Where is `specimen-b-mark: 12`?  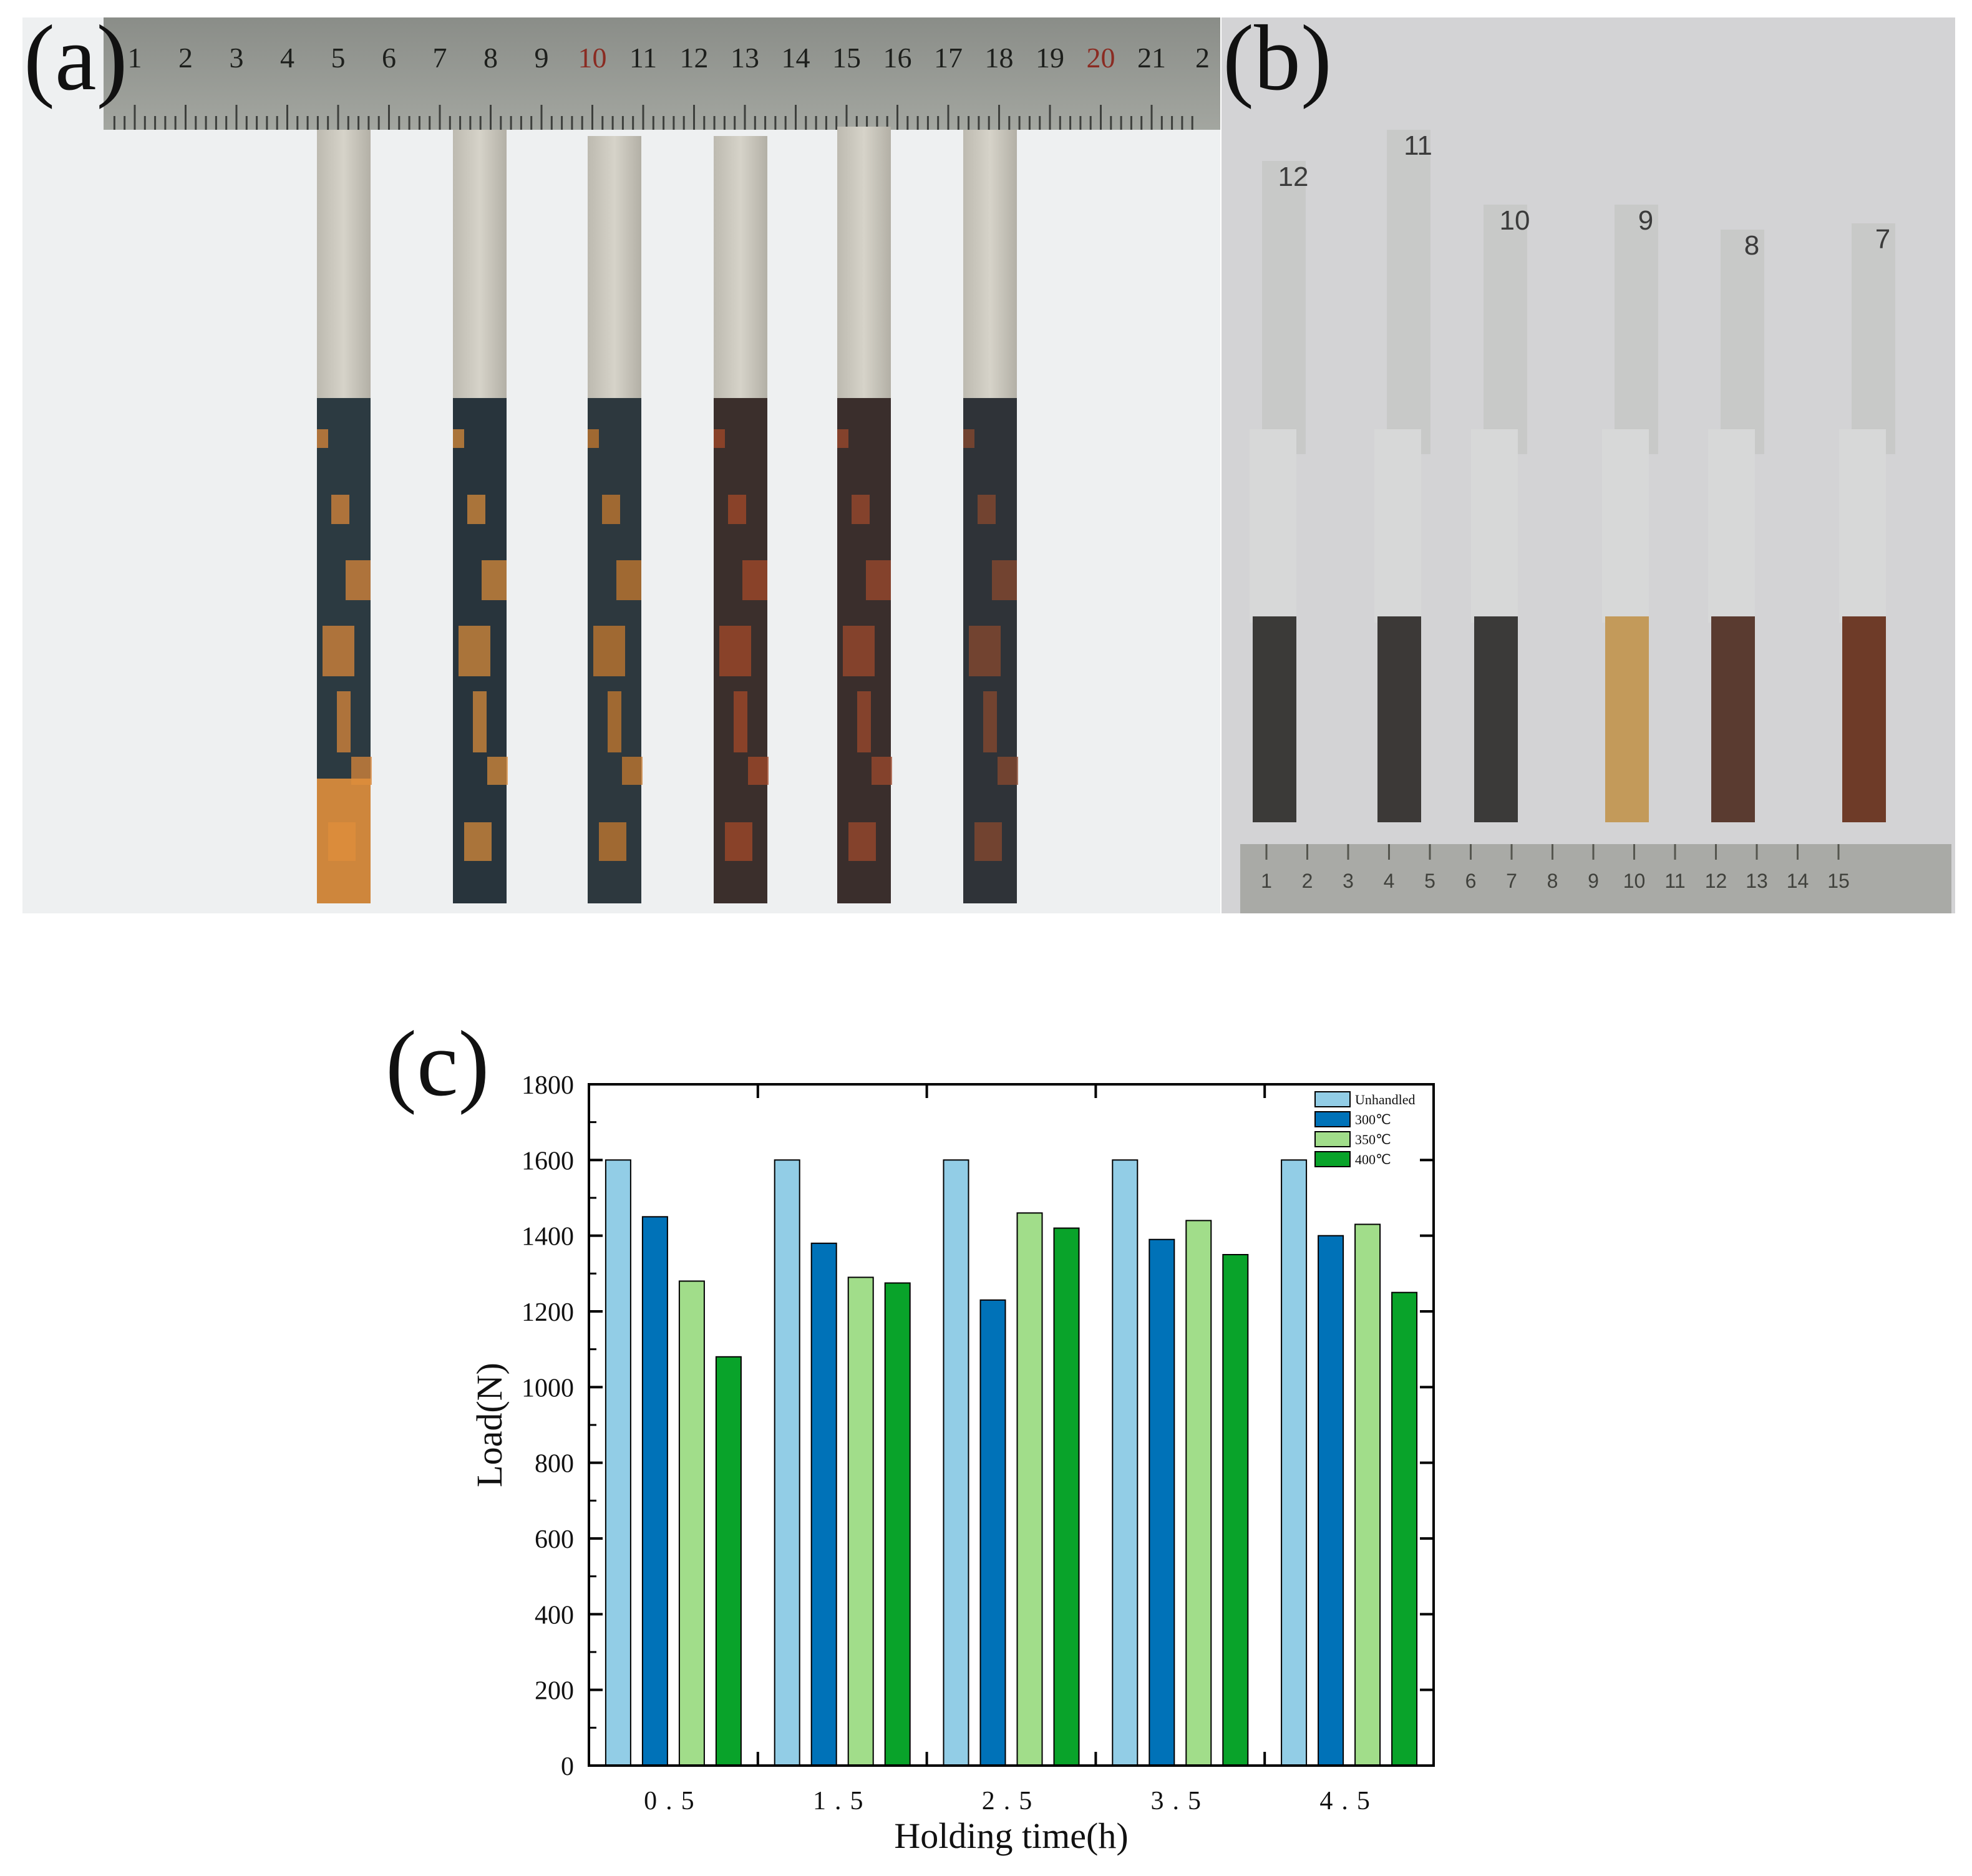 specimen-b-mark: 12 is located at coordinates (1293, 177).